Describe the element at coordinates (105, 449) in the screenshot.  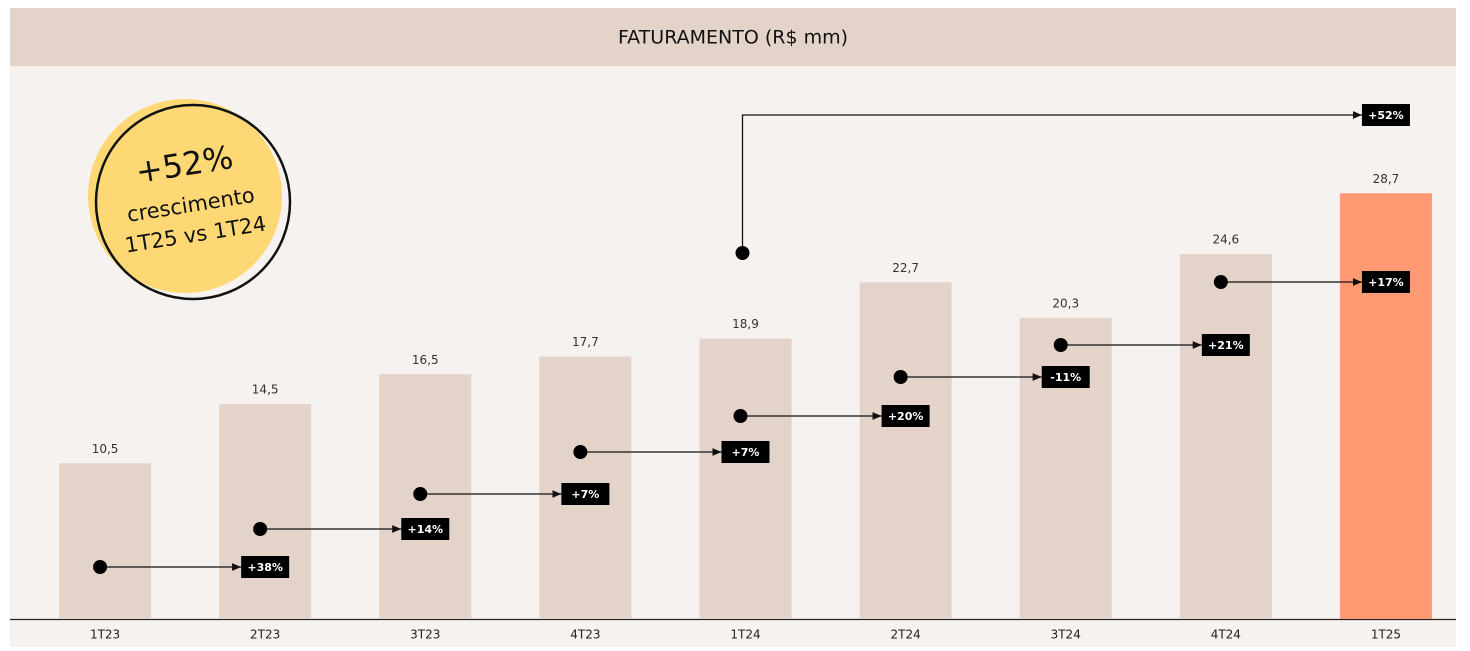
I see `data-label: 10,5` at that location.